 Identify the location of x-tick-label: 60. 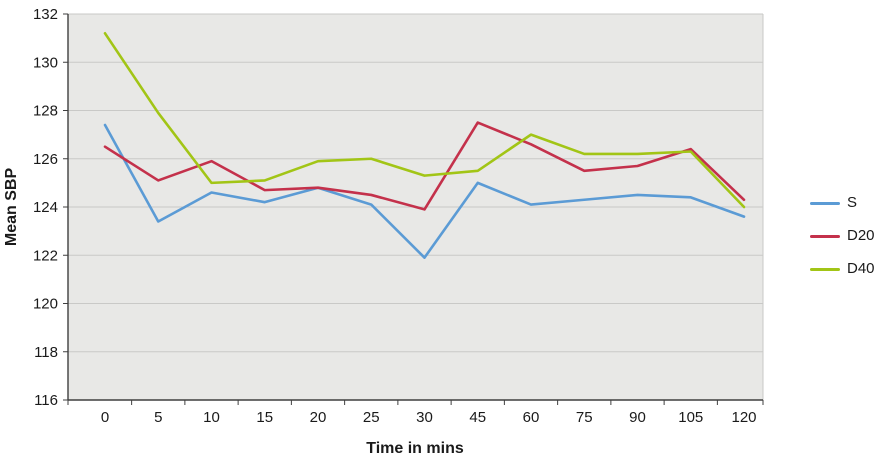
(531, 417).